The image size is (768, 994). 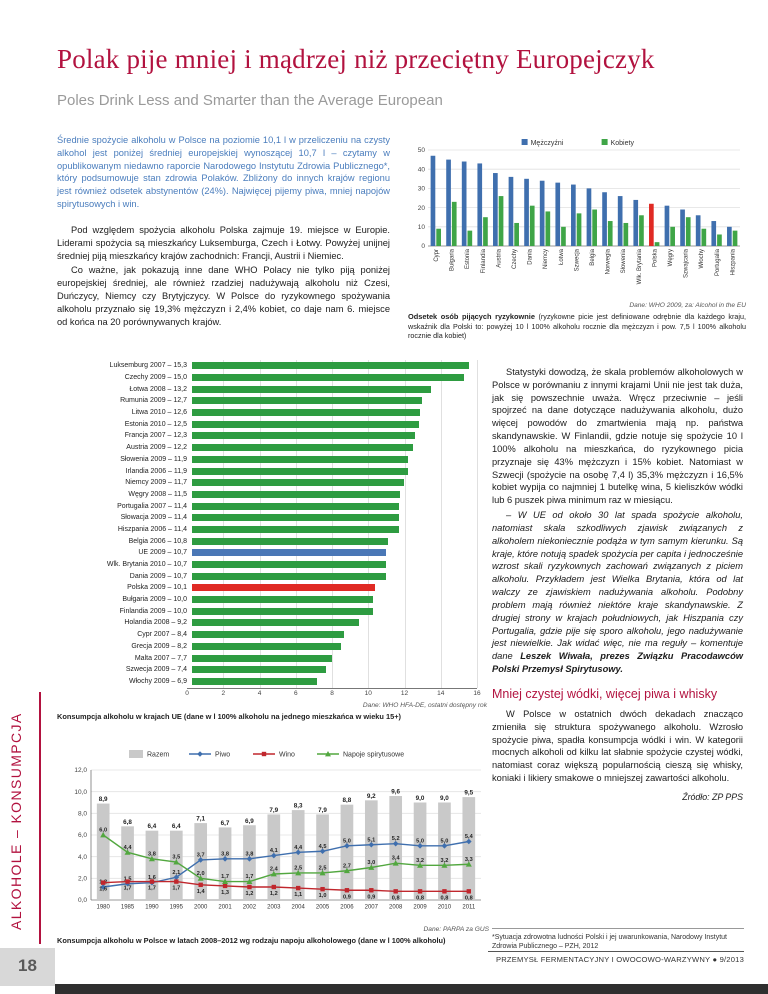 I want to click on svg-text: 30, so click(x=422, y=189).